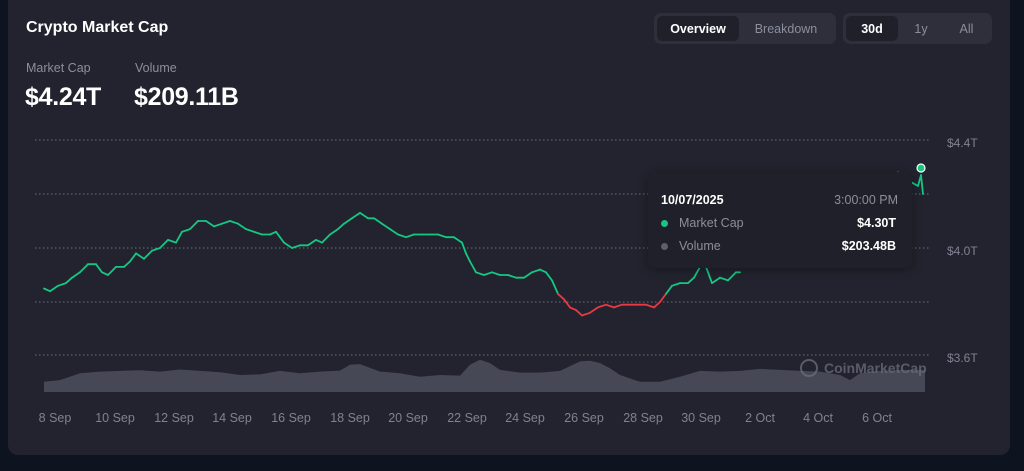 The height and width of the screenshot is (471, 1024). I want to click on volume-value: $209.11B, so click(186, 97).